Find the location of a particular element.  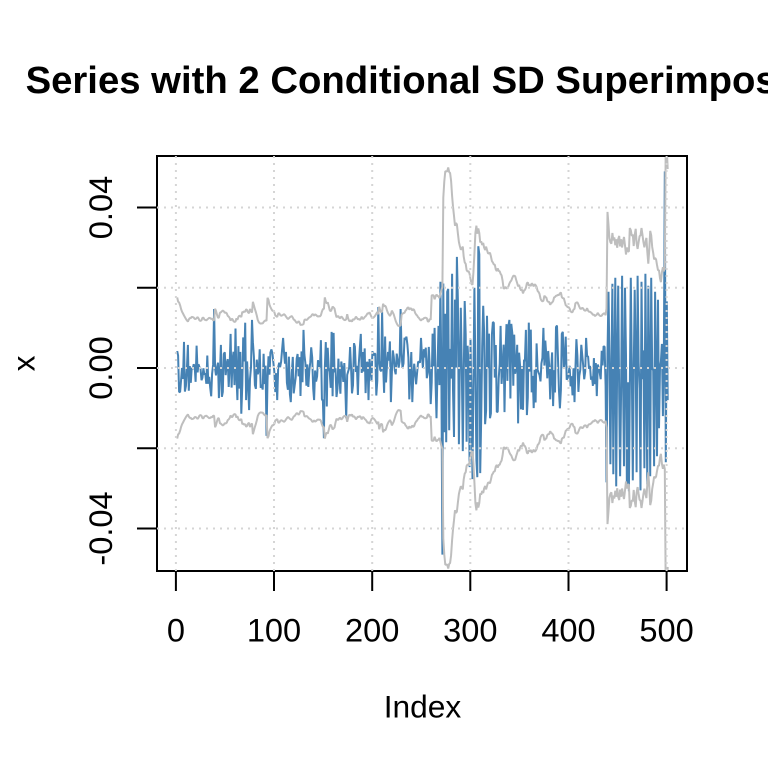

svg-text: 0 is located at coordinates (176, 630).